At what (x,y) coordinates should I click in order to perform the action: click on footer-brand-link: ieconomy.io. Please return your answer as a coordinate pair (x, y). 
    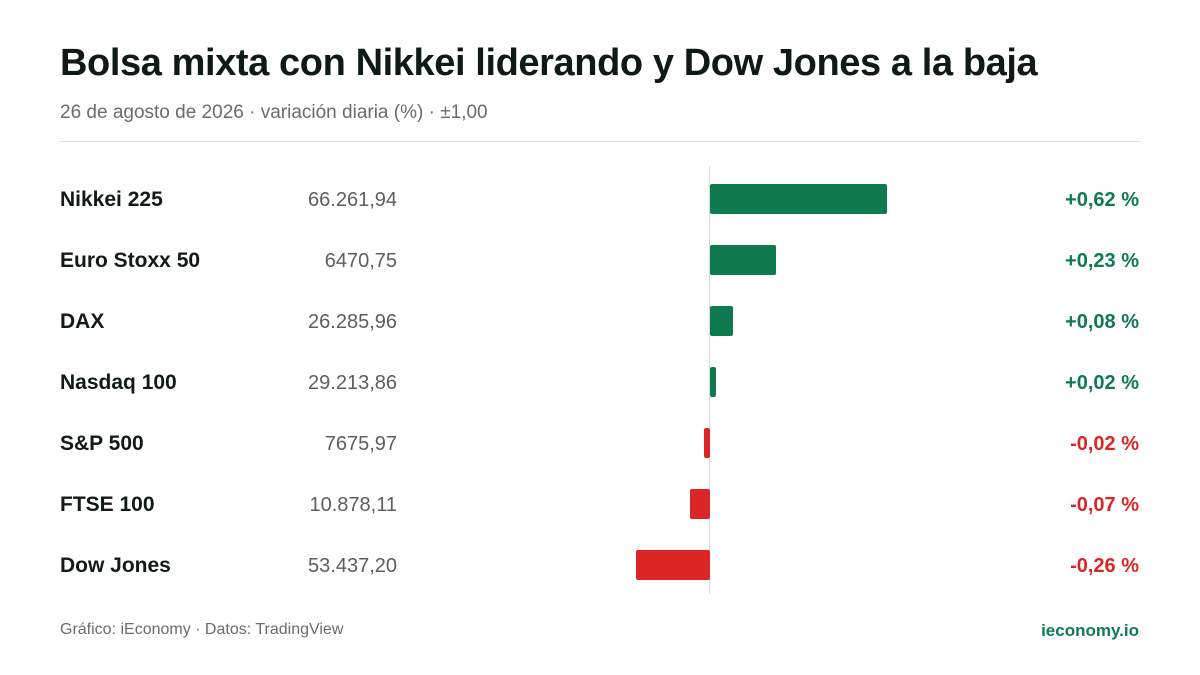
    Looking at the image, I should click on (1090, 630).